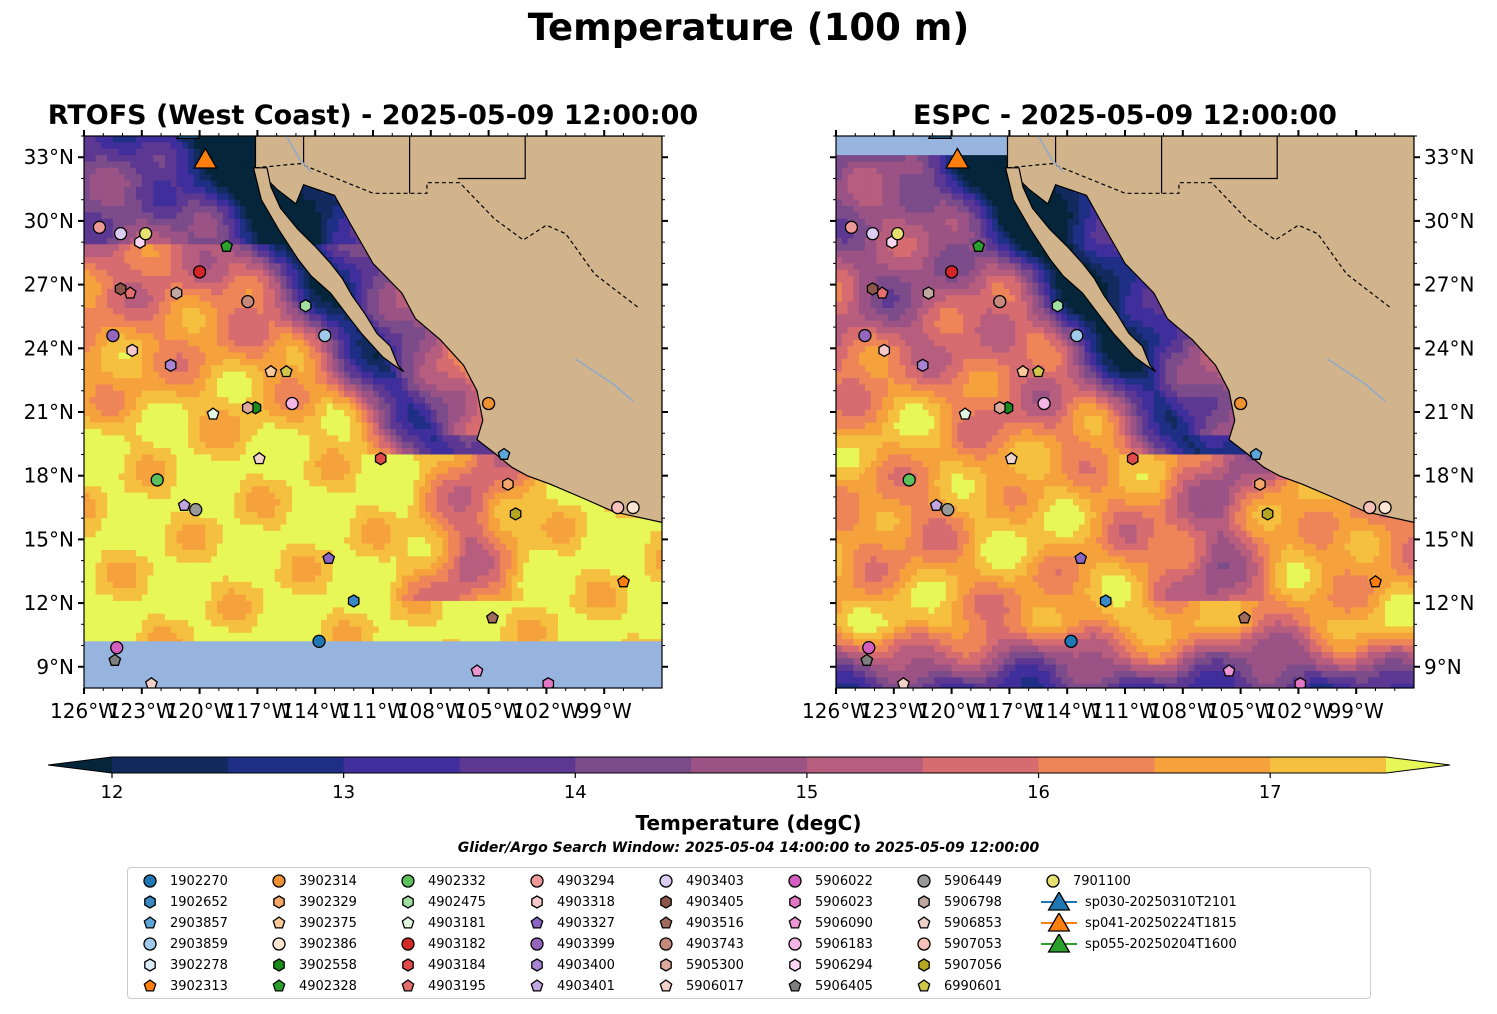 The height and width of the screenshot is (1014, 1497). I want to click on legend-item: 5905300, so click(698, 965).